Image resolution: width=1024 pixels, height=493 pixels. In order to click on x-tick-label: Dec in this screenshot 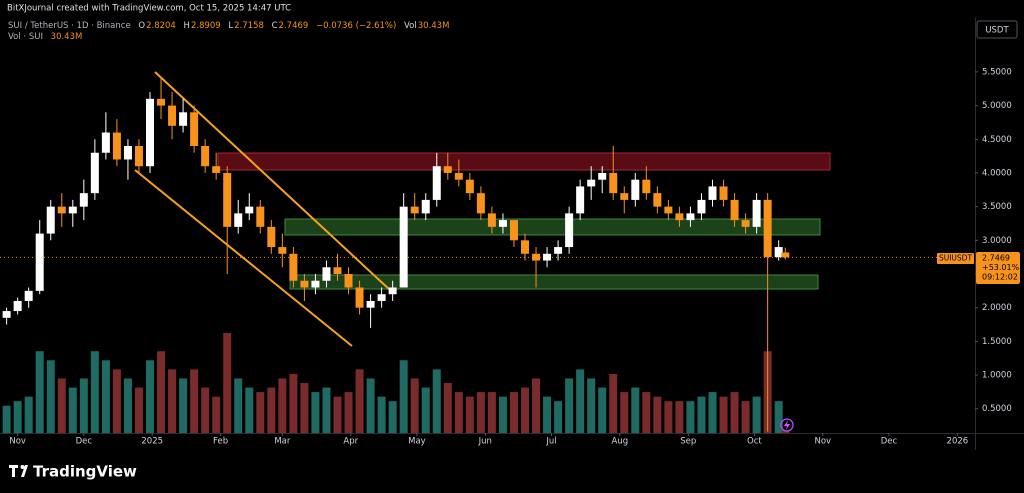, I will do `click(84, 442)`.